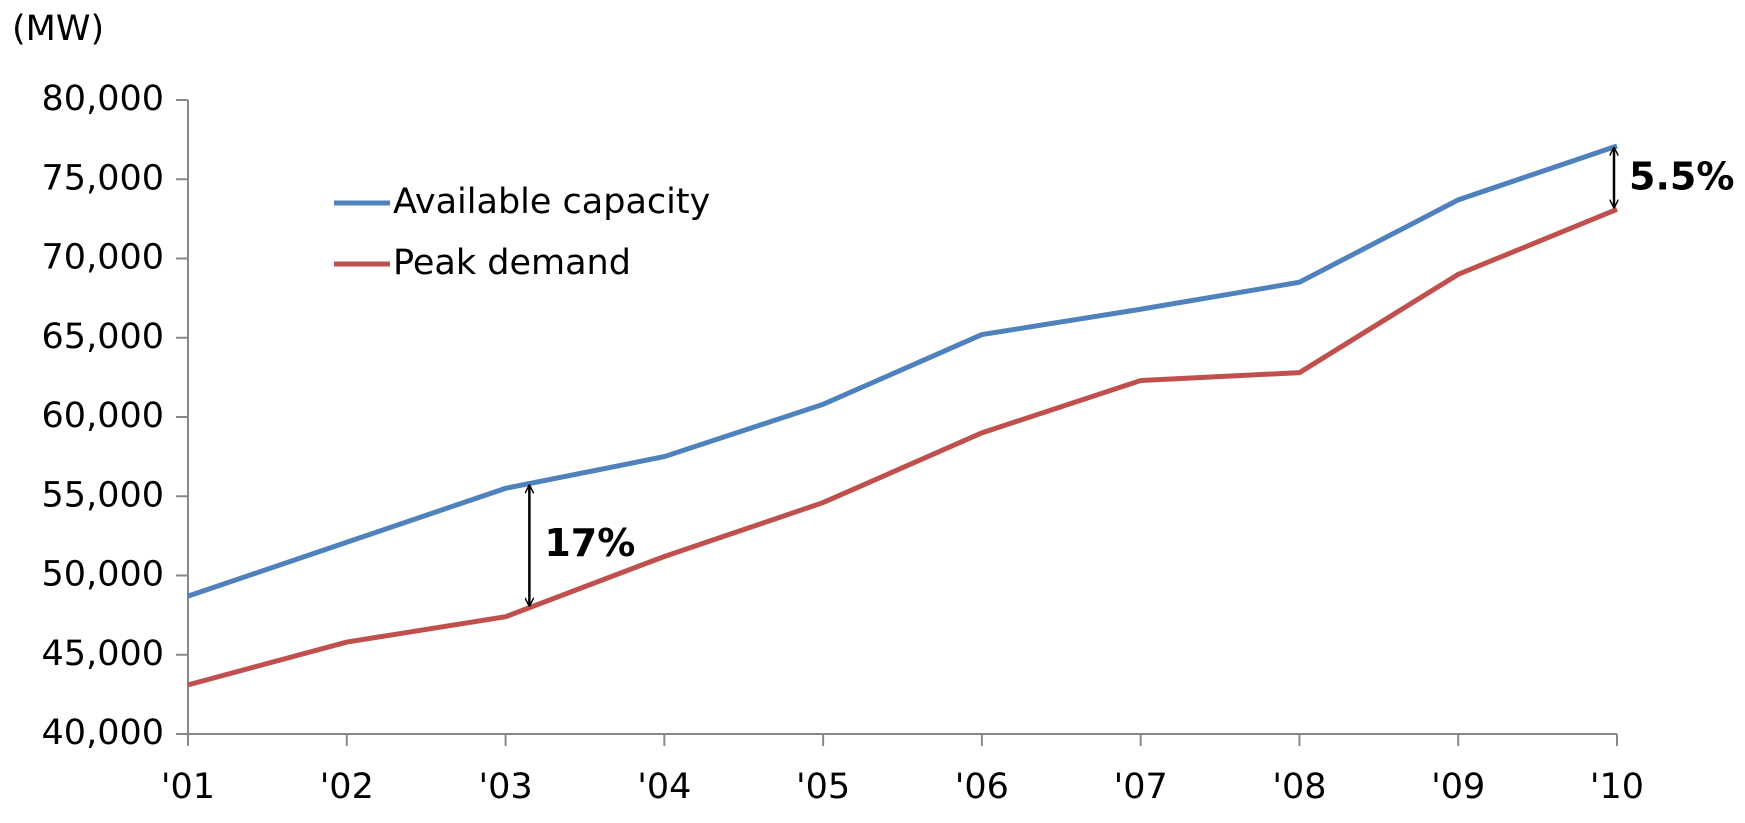 The image size is (1745, 823). What do you see at coordinates (103, 733) in the screenshot?
I see `y-tick-label: 40,000` at bounding box center [103, 733].